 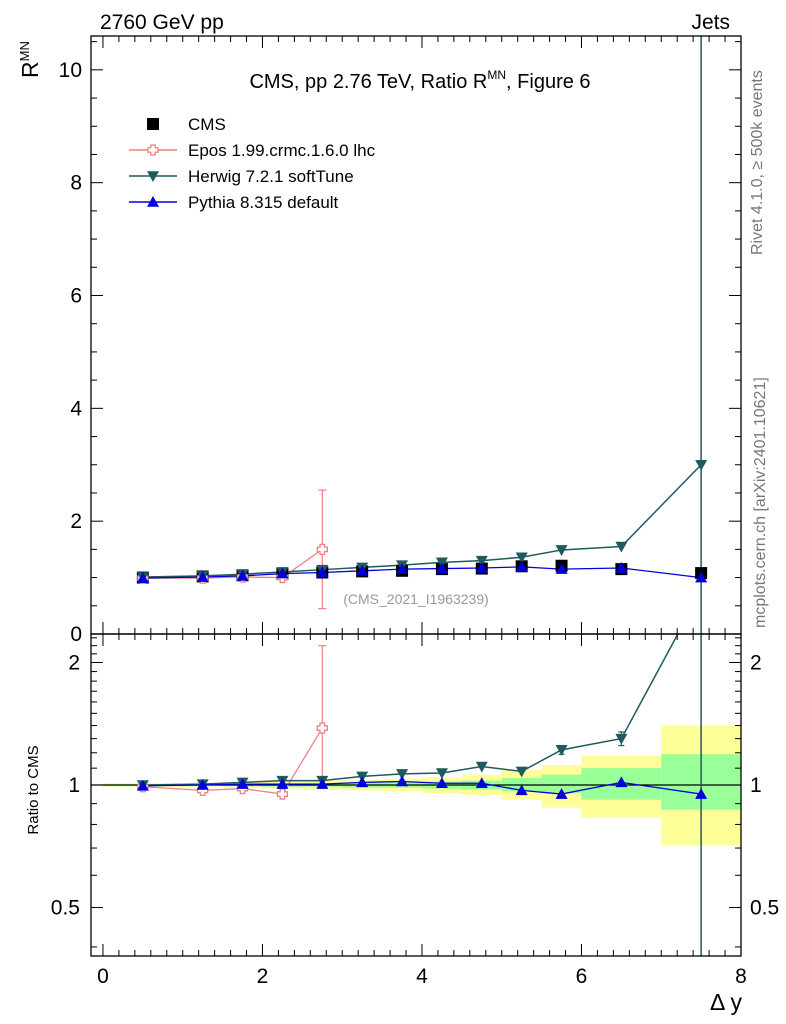 I want to click on legend-entry: CMS, so click(x=186, y=124).